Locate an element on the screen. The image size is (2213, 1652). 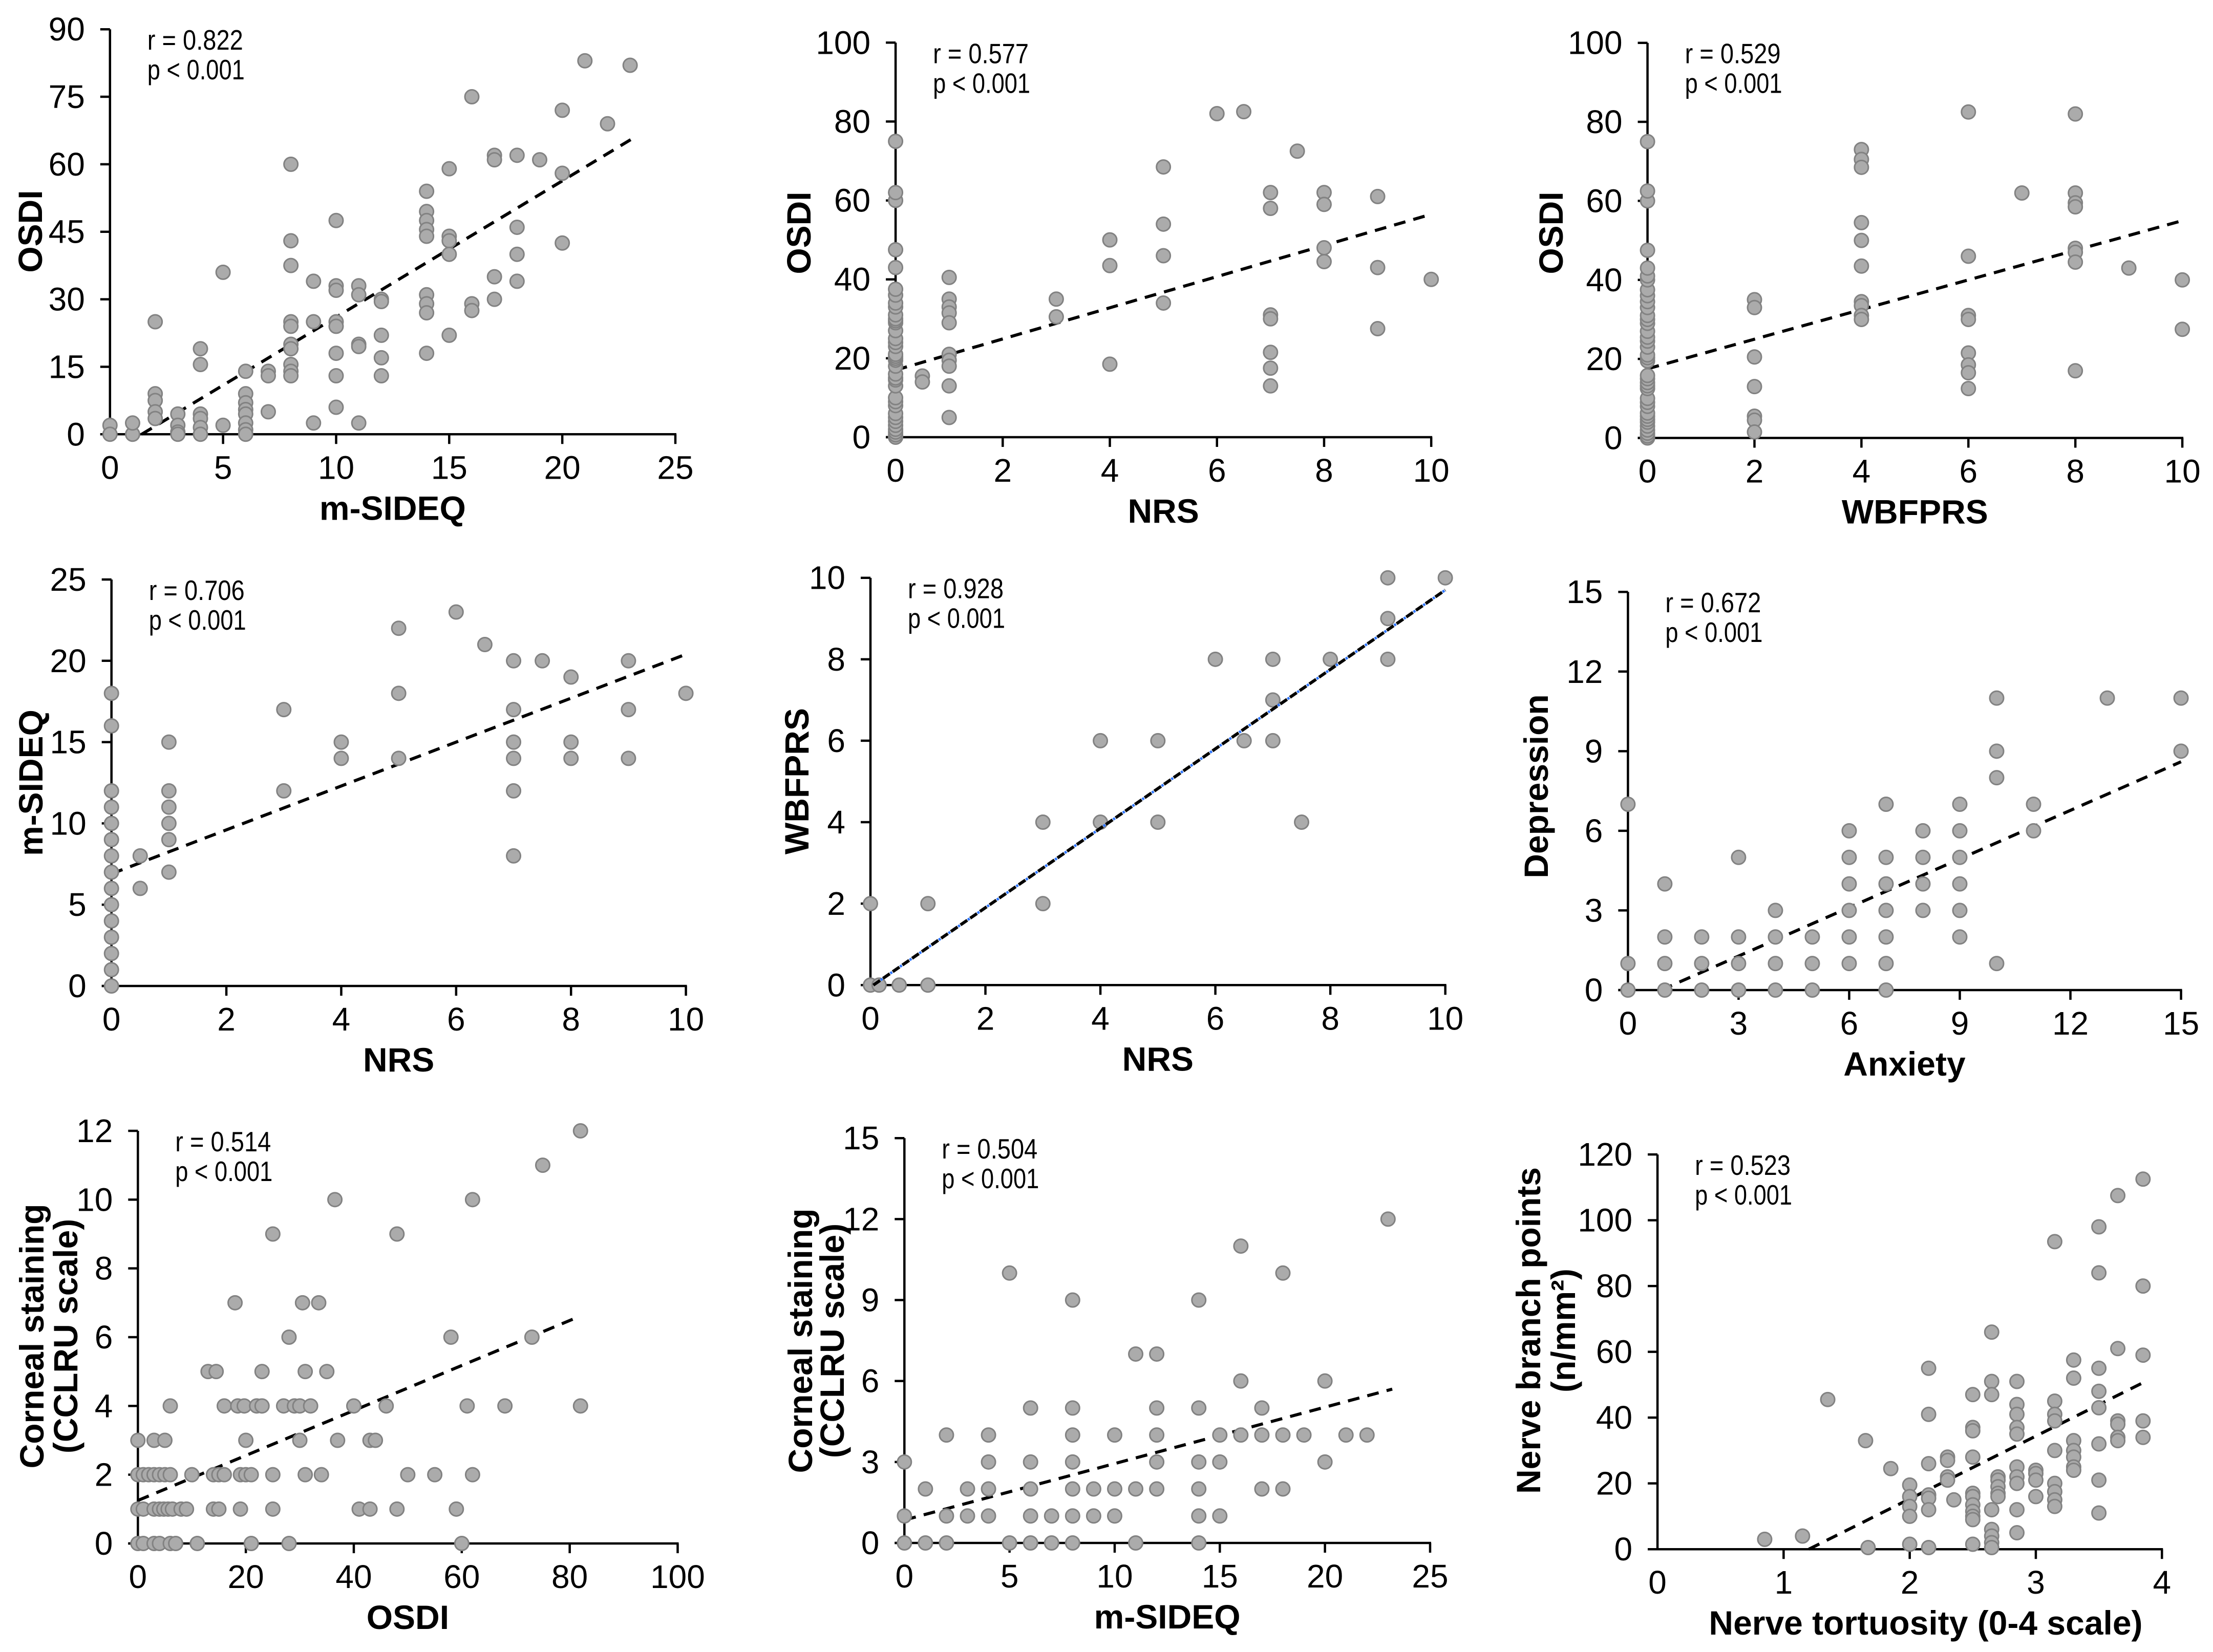
svg-text: 30 is located at coordinates (67, 299).